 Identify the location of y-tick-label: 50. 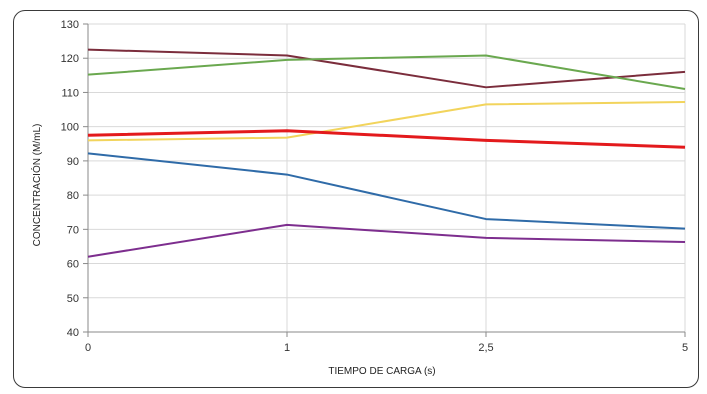
(73, 299).